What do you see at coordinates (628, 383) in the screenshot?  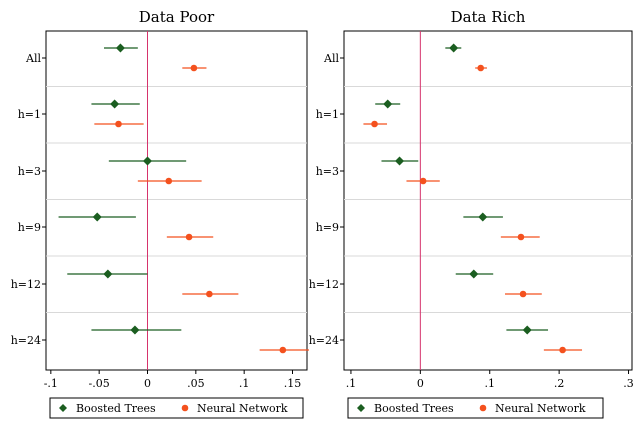 I see `x-tick-label: .3` at bounding box center [628, 383].